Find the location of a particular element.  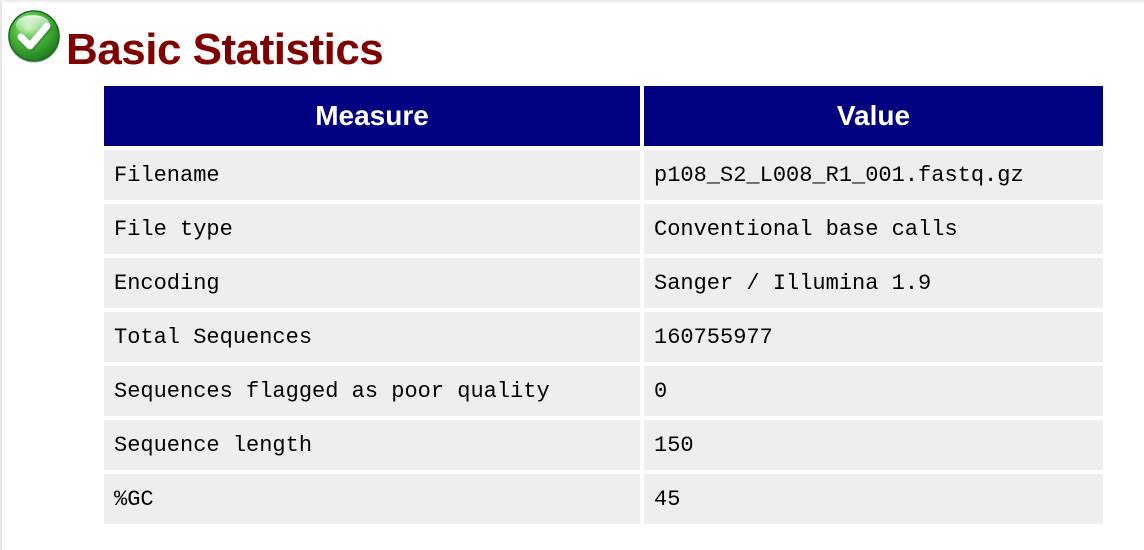

measure-cell: File type is located at coordinates (372, 229).